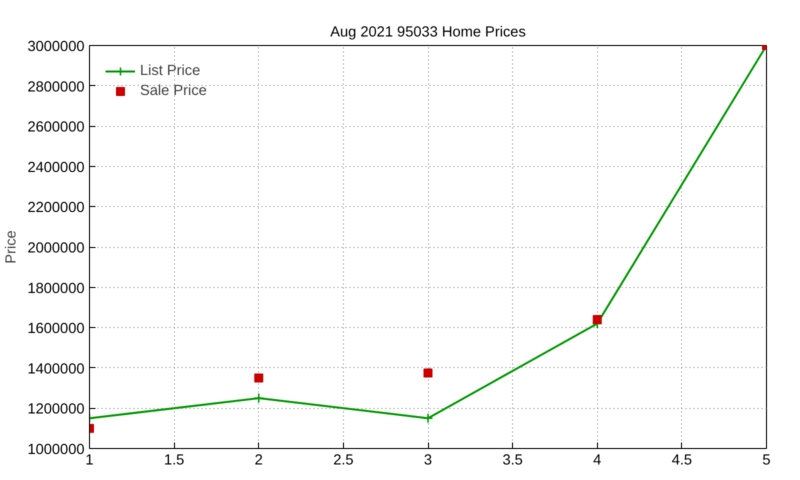 The image size is (800, 480). I want to click on y-axis-title: Price, so click(11, 247).